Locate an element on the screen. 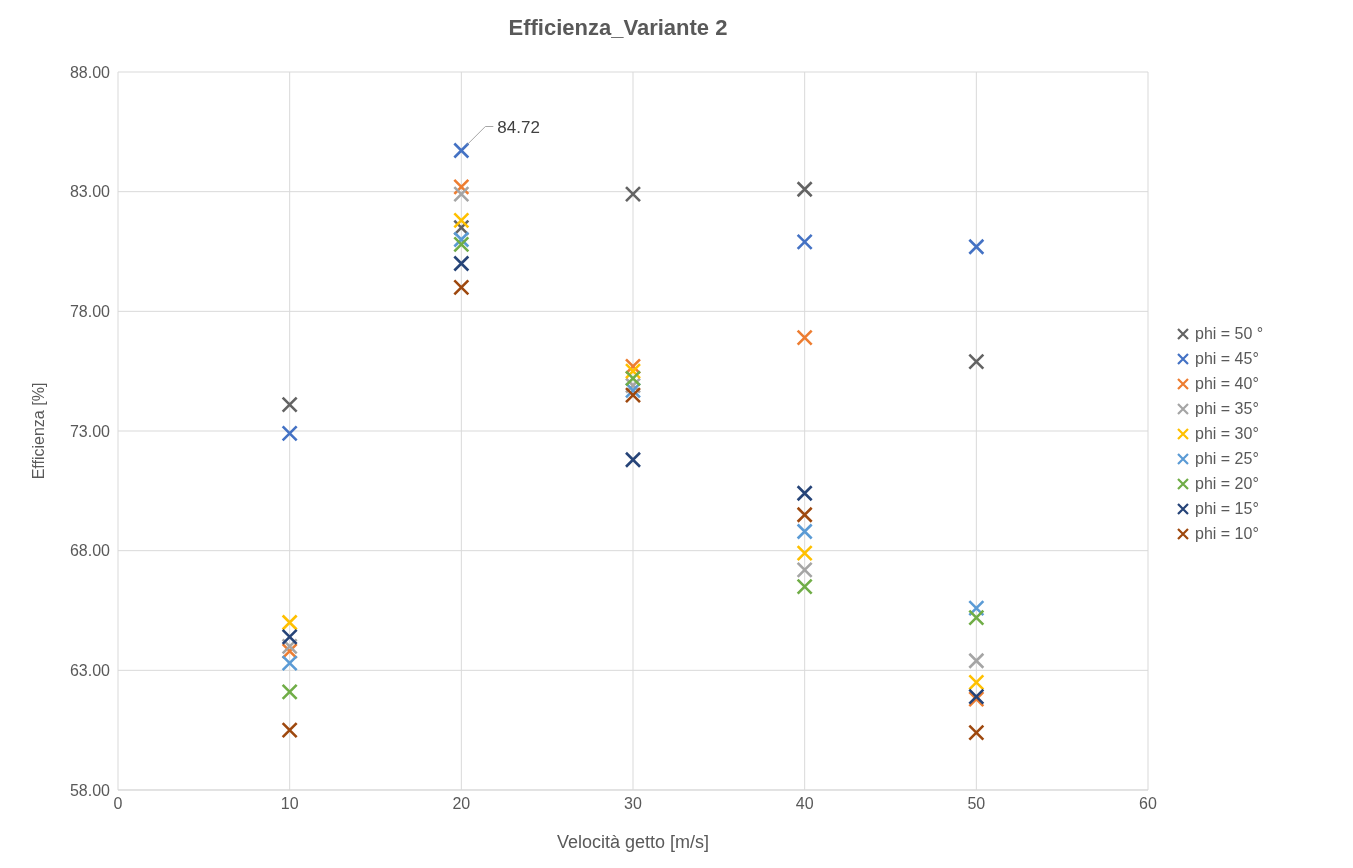 Image resolution: width=1353 pixels, height=868 pixels. legend-label: phi = 45° is located at coordinates (1227, 359).